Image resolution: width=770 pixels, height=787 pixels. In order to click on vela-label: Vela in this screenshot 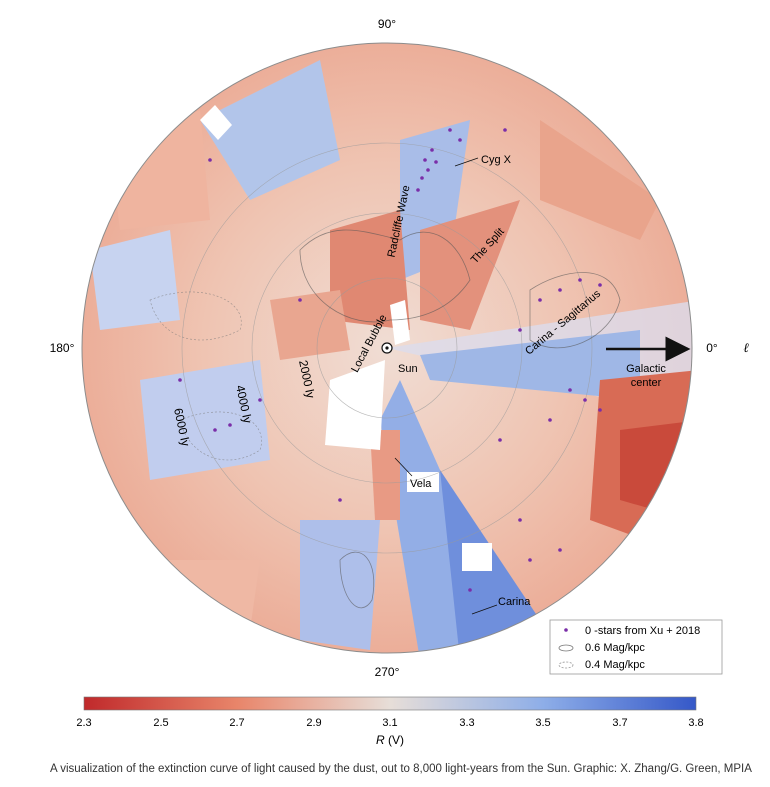, I will do `click(421, 484)`.